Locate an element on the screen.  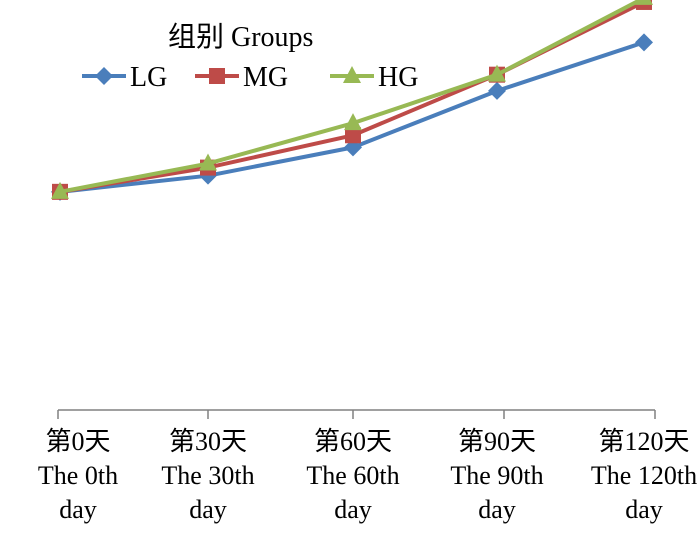
legend-label: LG is located at coordinates (148, 77).